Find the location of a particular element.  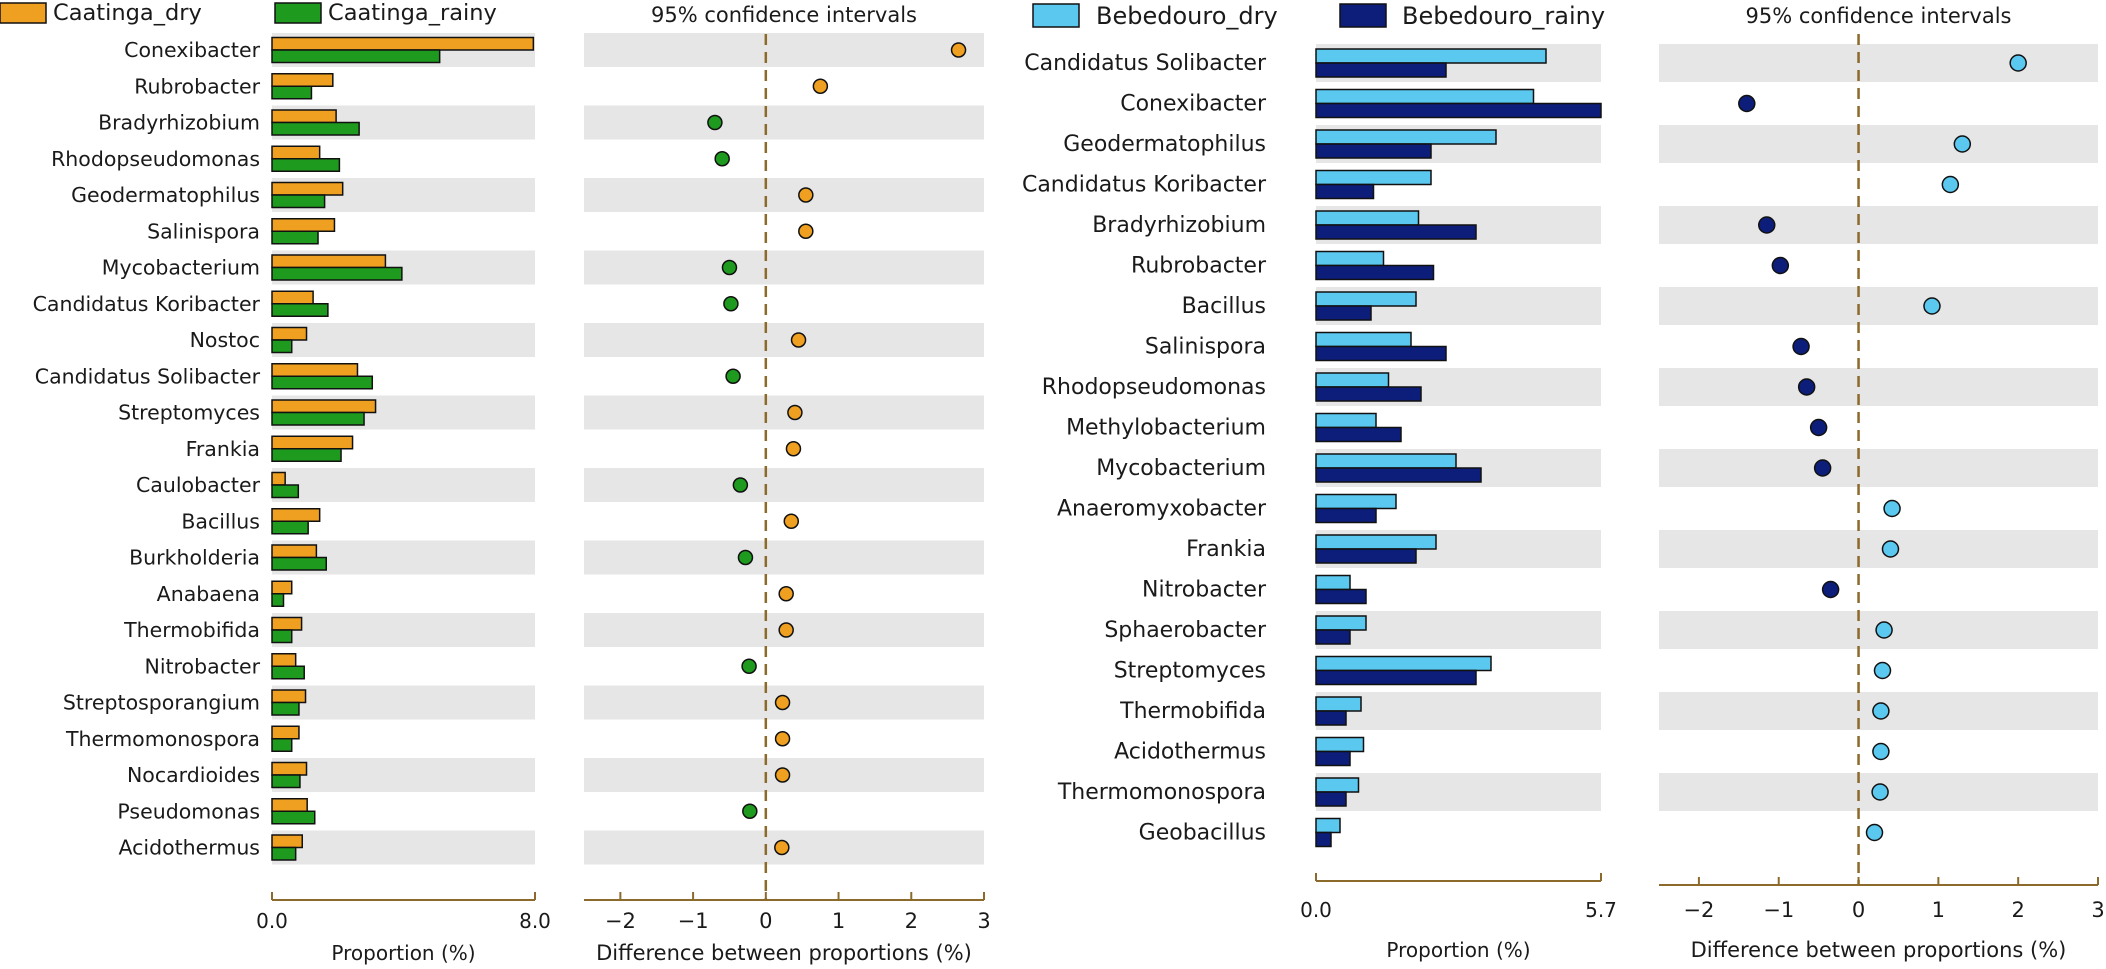

category-label: Sphaerobacter is located at coordinates (1185, 630).